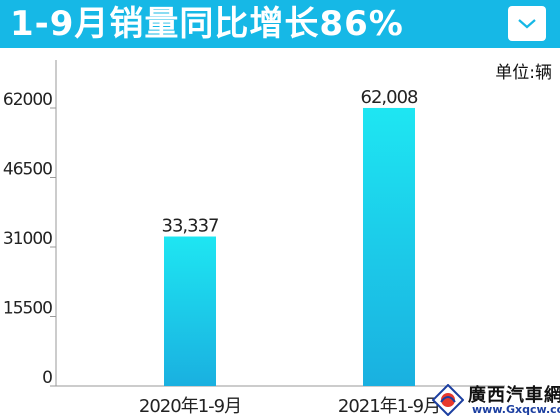  I want to click on chevron-down-icon, so click(527, 24).